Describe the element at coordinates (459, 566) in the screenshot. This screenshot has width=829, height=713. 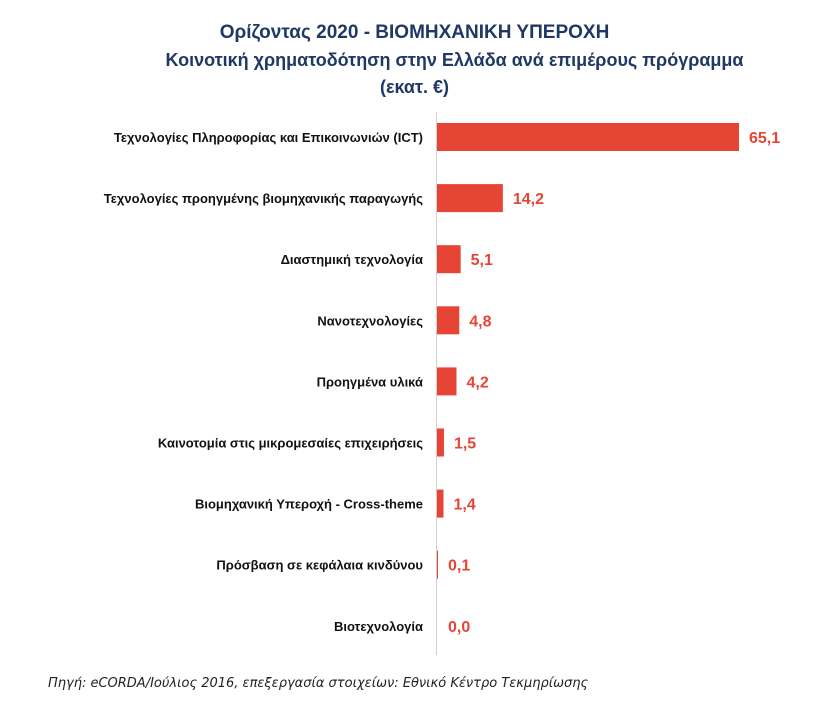
I see `data-label: 0,1` at that location.